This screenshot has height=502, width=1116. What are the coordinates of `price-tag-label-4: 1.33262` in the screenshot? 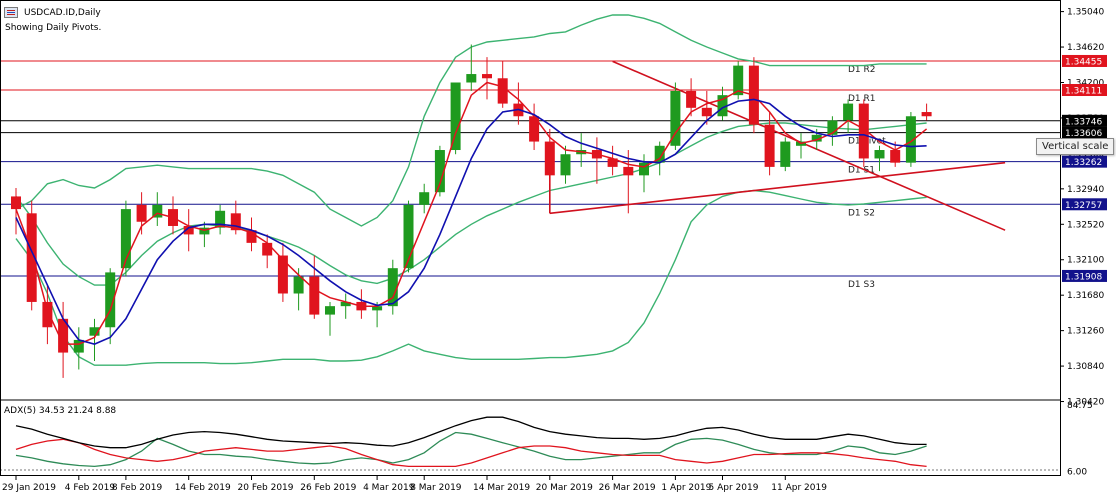 It's located at (1083, 163).